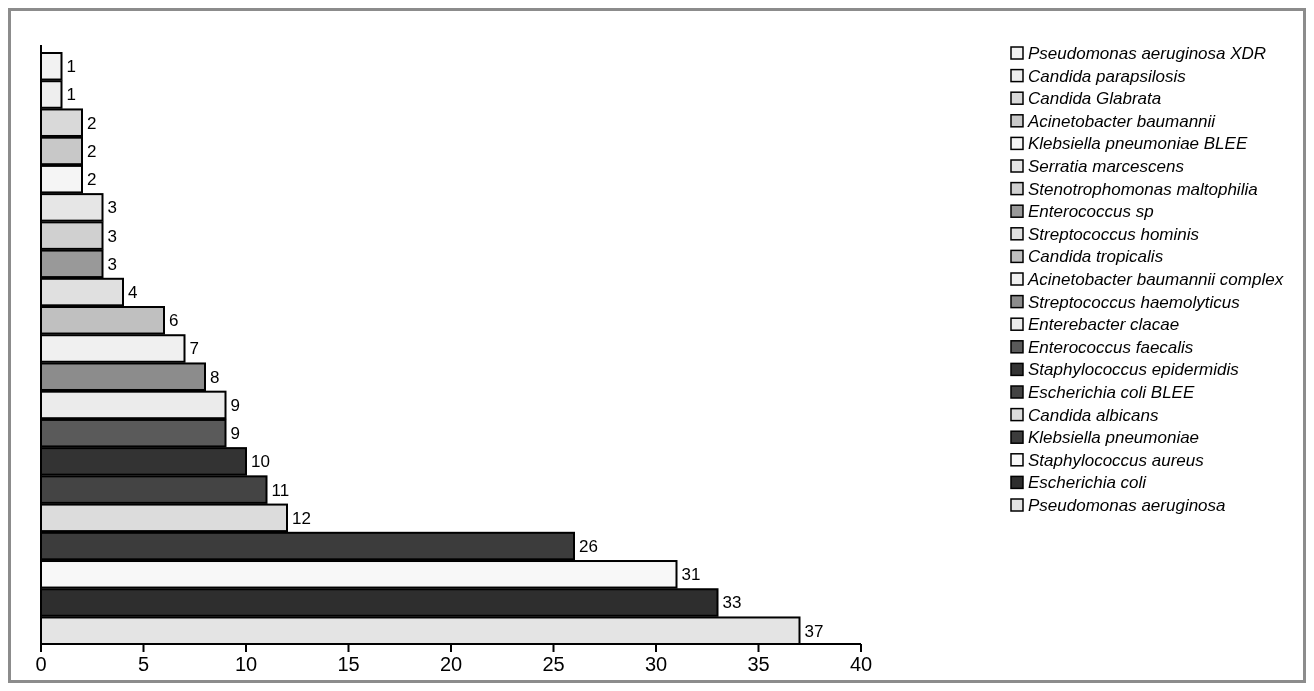 The image size is (1314, 691). I want to click on x-tick-label: 30, so click(656, 664).